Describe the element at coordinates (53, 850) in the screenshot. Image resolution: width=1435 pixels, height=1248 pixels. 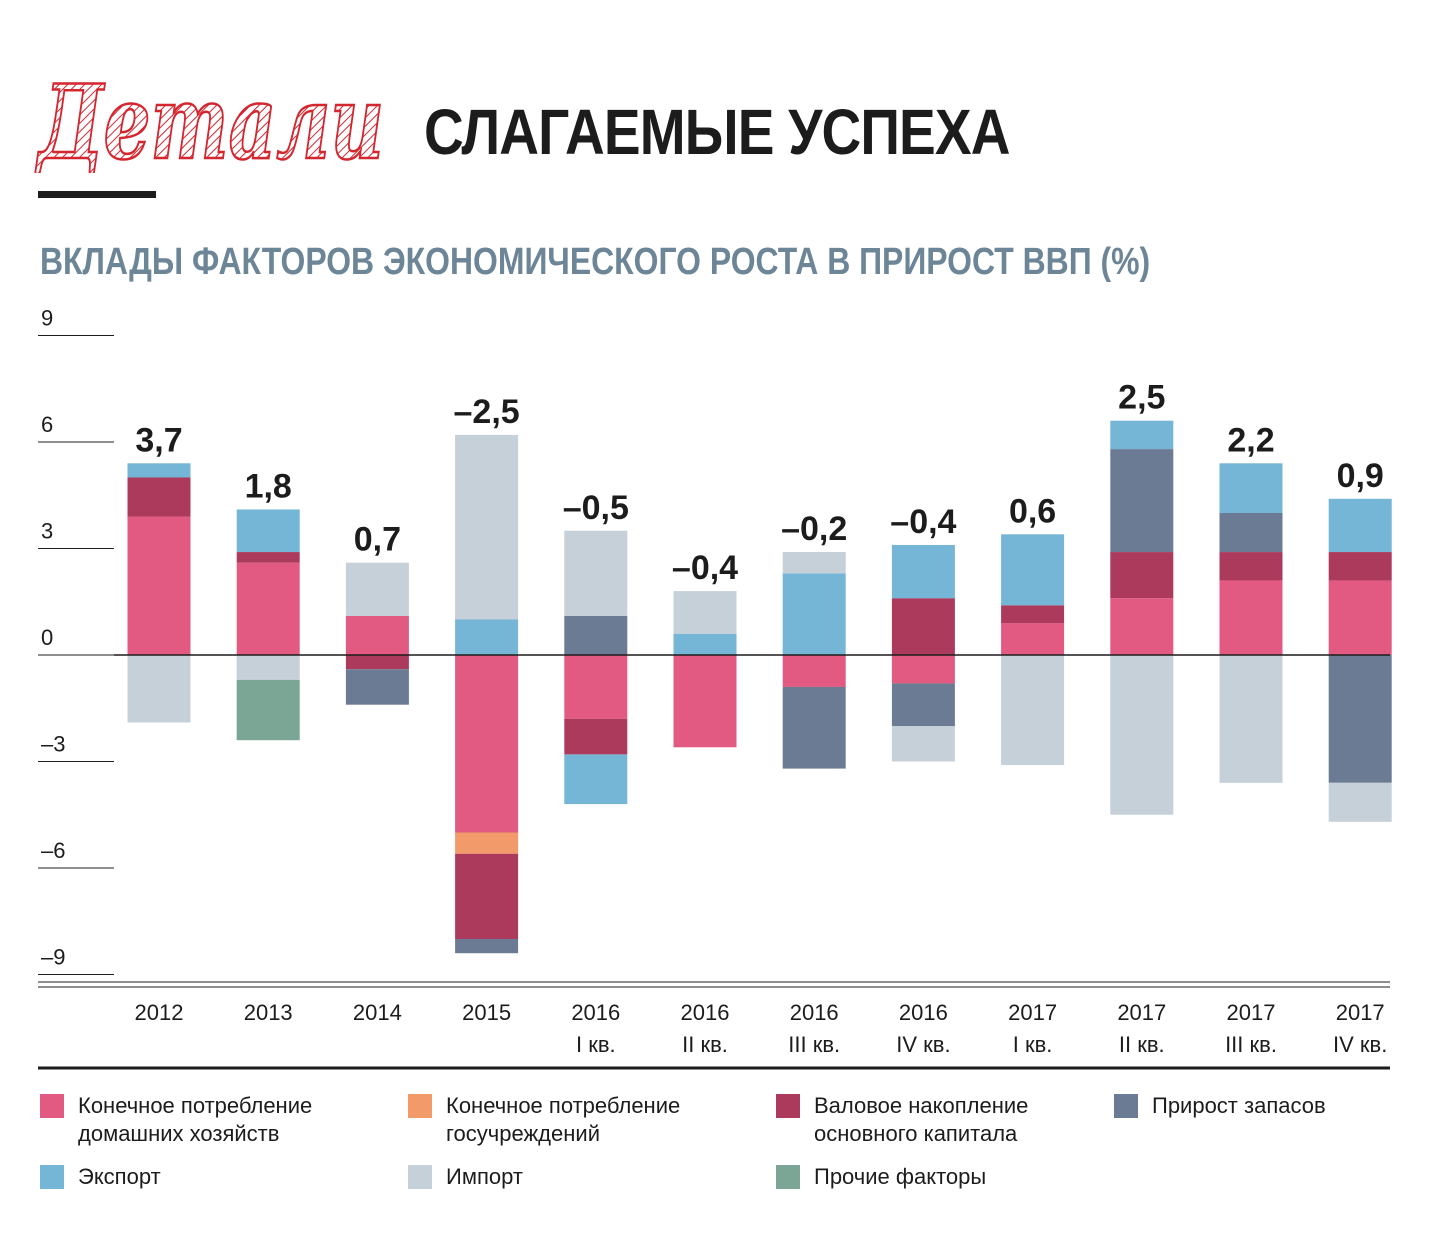
I see `y-tick-label: –6` at that location.